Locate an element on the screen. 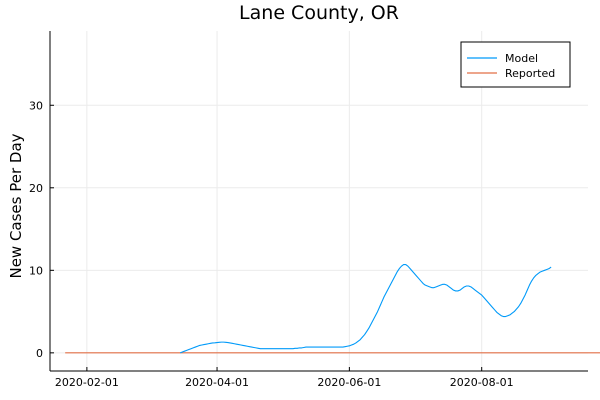 The image size is (600, 400). chart-title: Lane County, OR is located at coordinates (319, 13).